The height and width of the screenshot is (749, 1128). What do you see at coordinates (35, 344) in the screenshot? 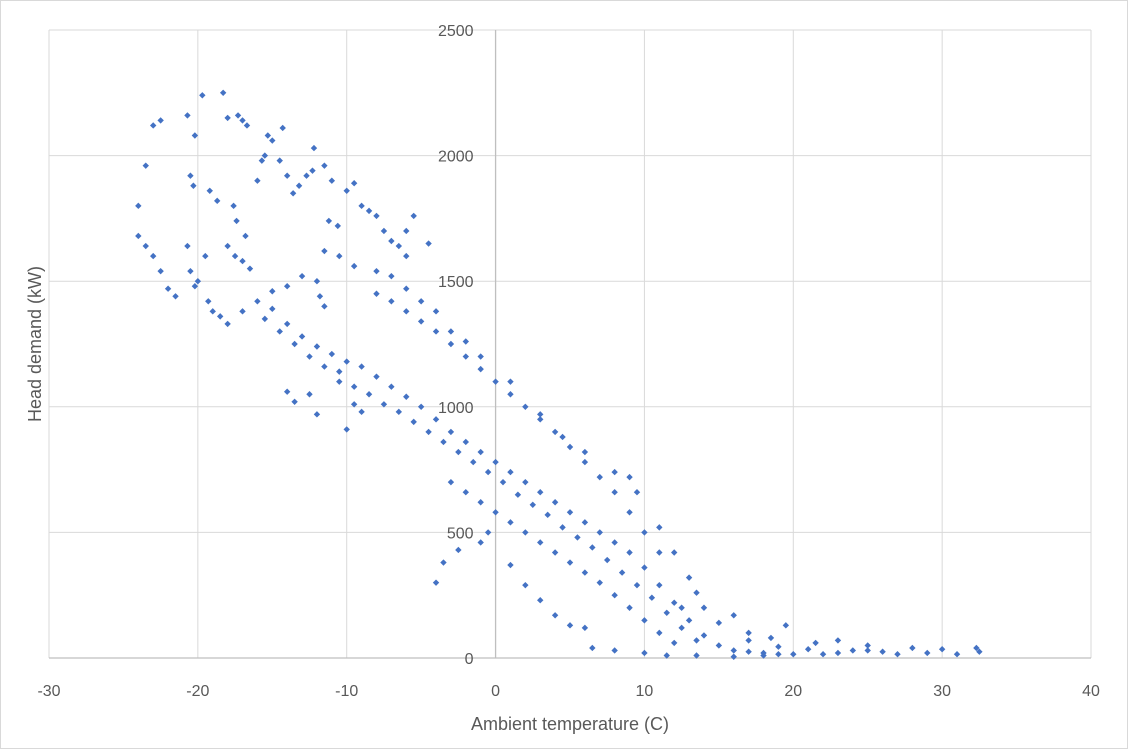
I see `y-axis-title: Head demand (kW)` at bounding box center [35, 344].